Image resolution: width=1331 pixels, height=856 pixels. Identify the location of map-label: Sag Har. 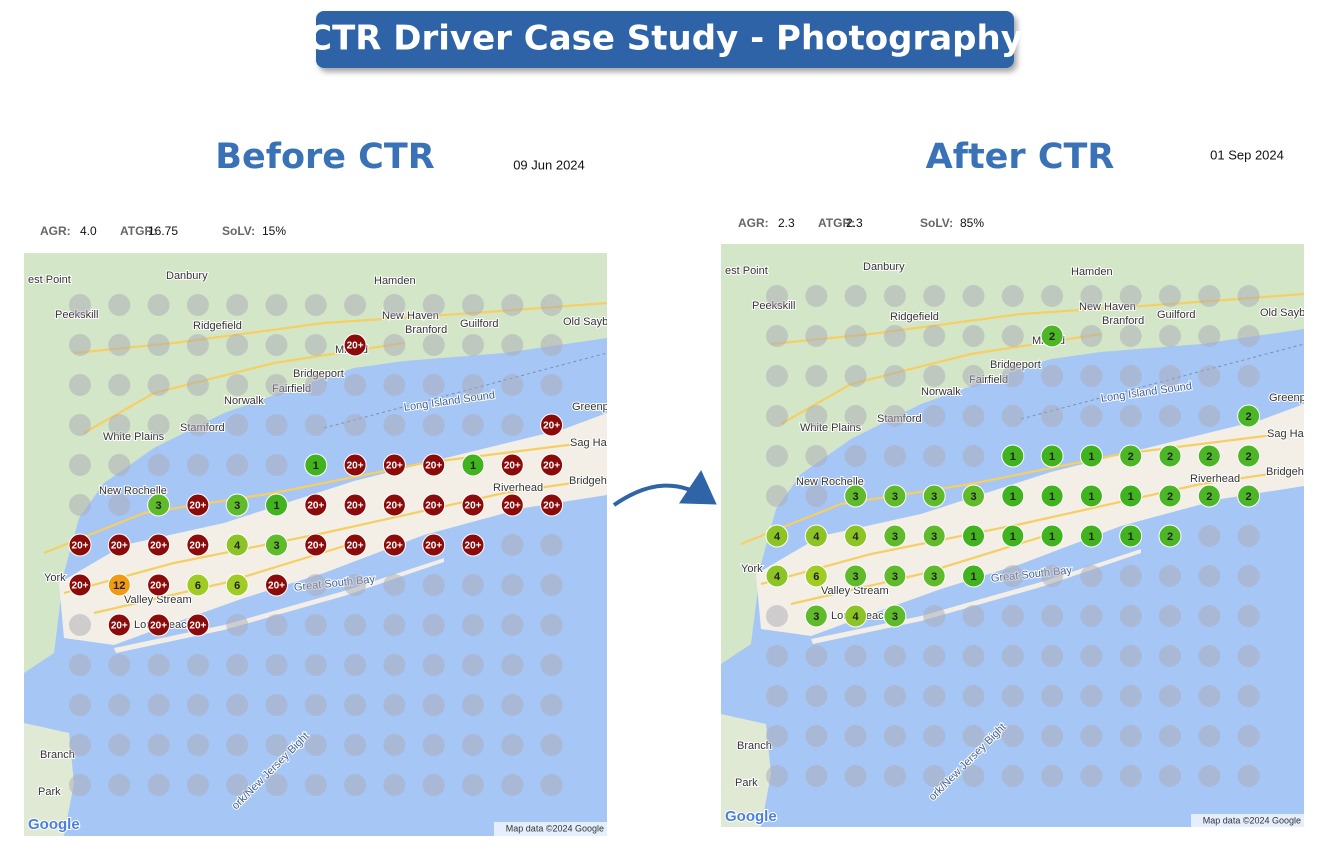
(1287, 434).